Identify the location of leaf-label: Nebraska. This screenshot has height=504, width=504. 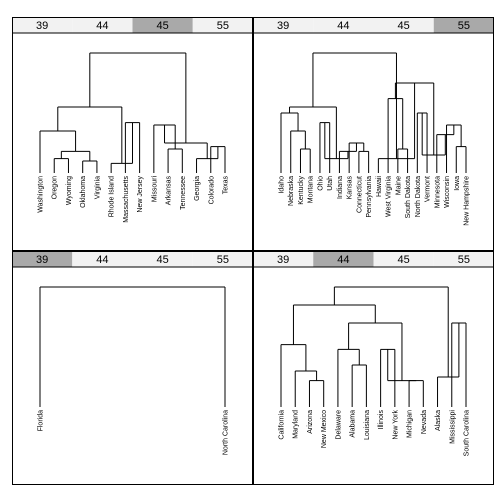
(291, 191).